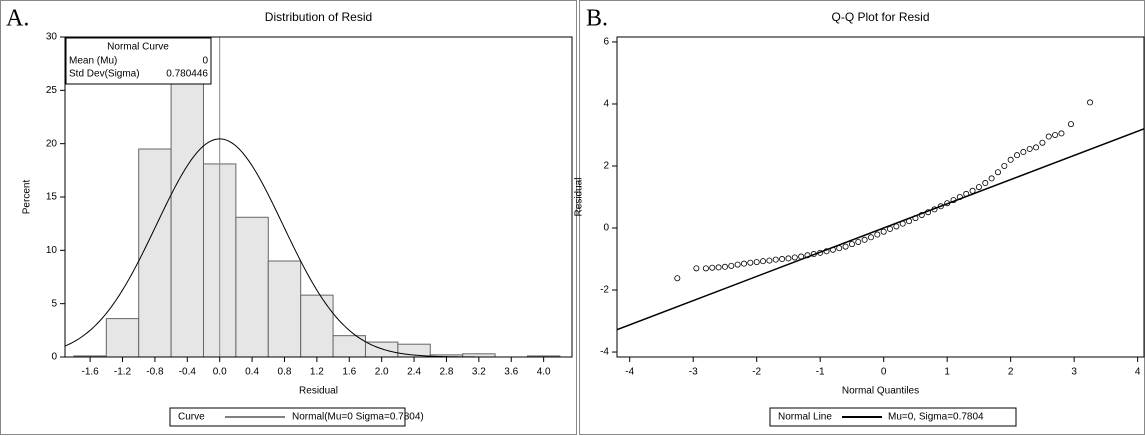  Describe the element at coordinates (1074, 372) in the screenshot. I see `x-tick-label: 3` at that location.